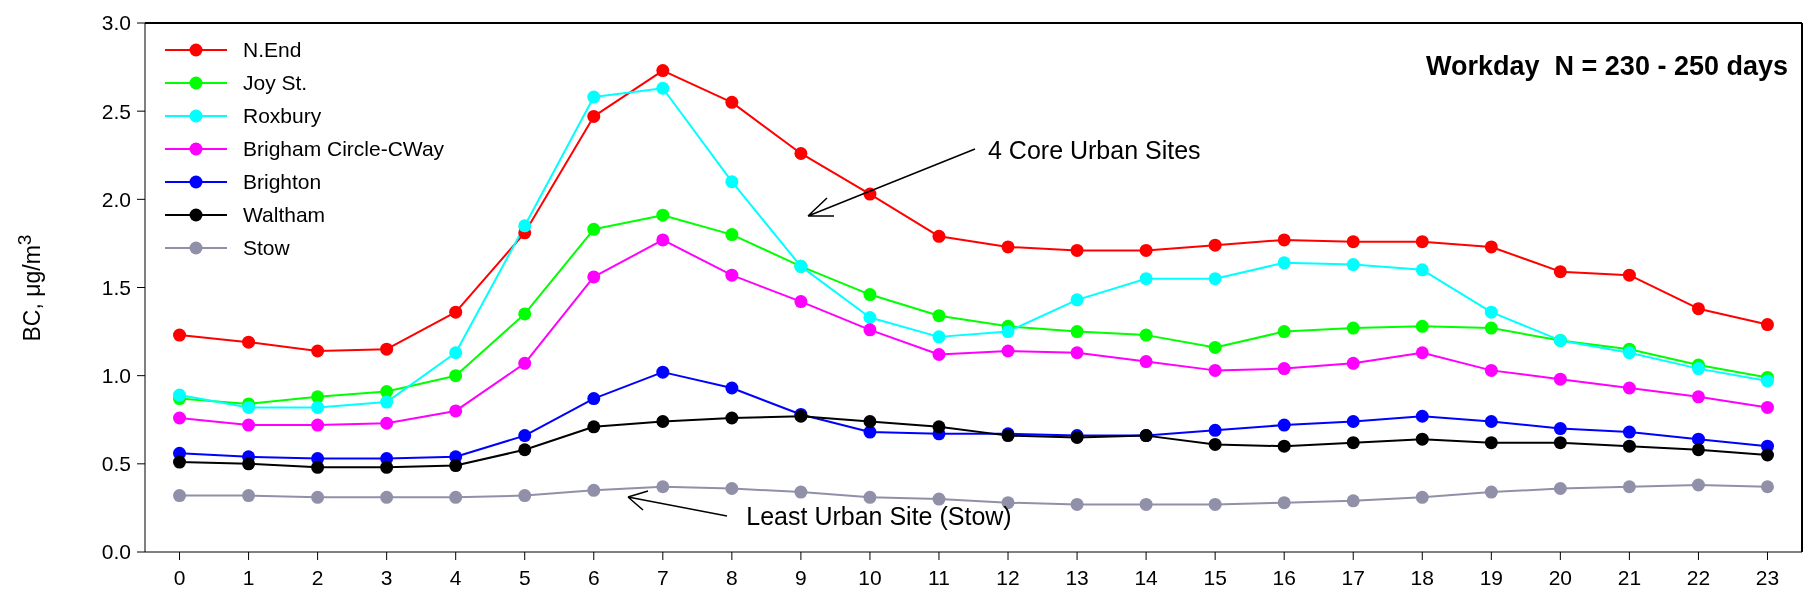 The height and width of the screenshot is (610, 1814). Describe the element at coordinates (116, 552) in the screenshot. I see `y-tick-label: 0.0` at that location.